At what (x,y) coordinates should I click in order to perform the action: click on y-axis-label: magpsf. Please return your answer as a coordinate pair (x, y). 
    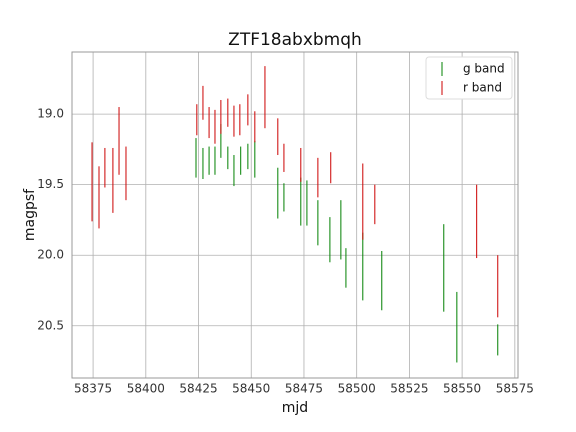
    Looking at the image, I should click on (30, 214).